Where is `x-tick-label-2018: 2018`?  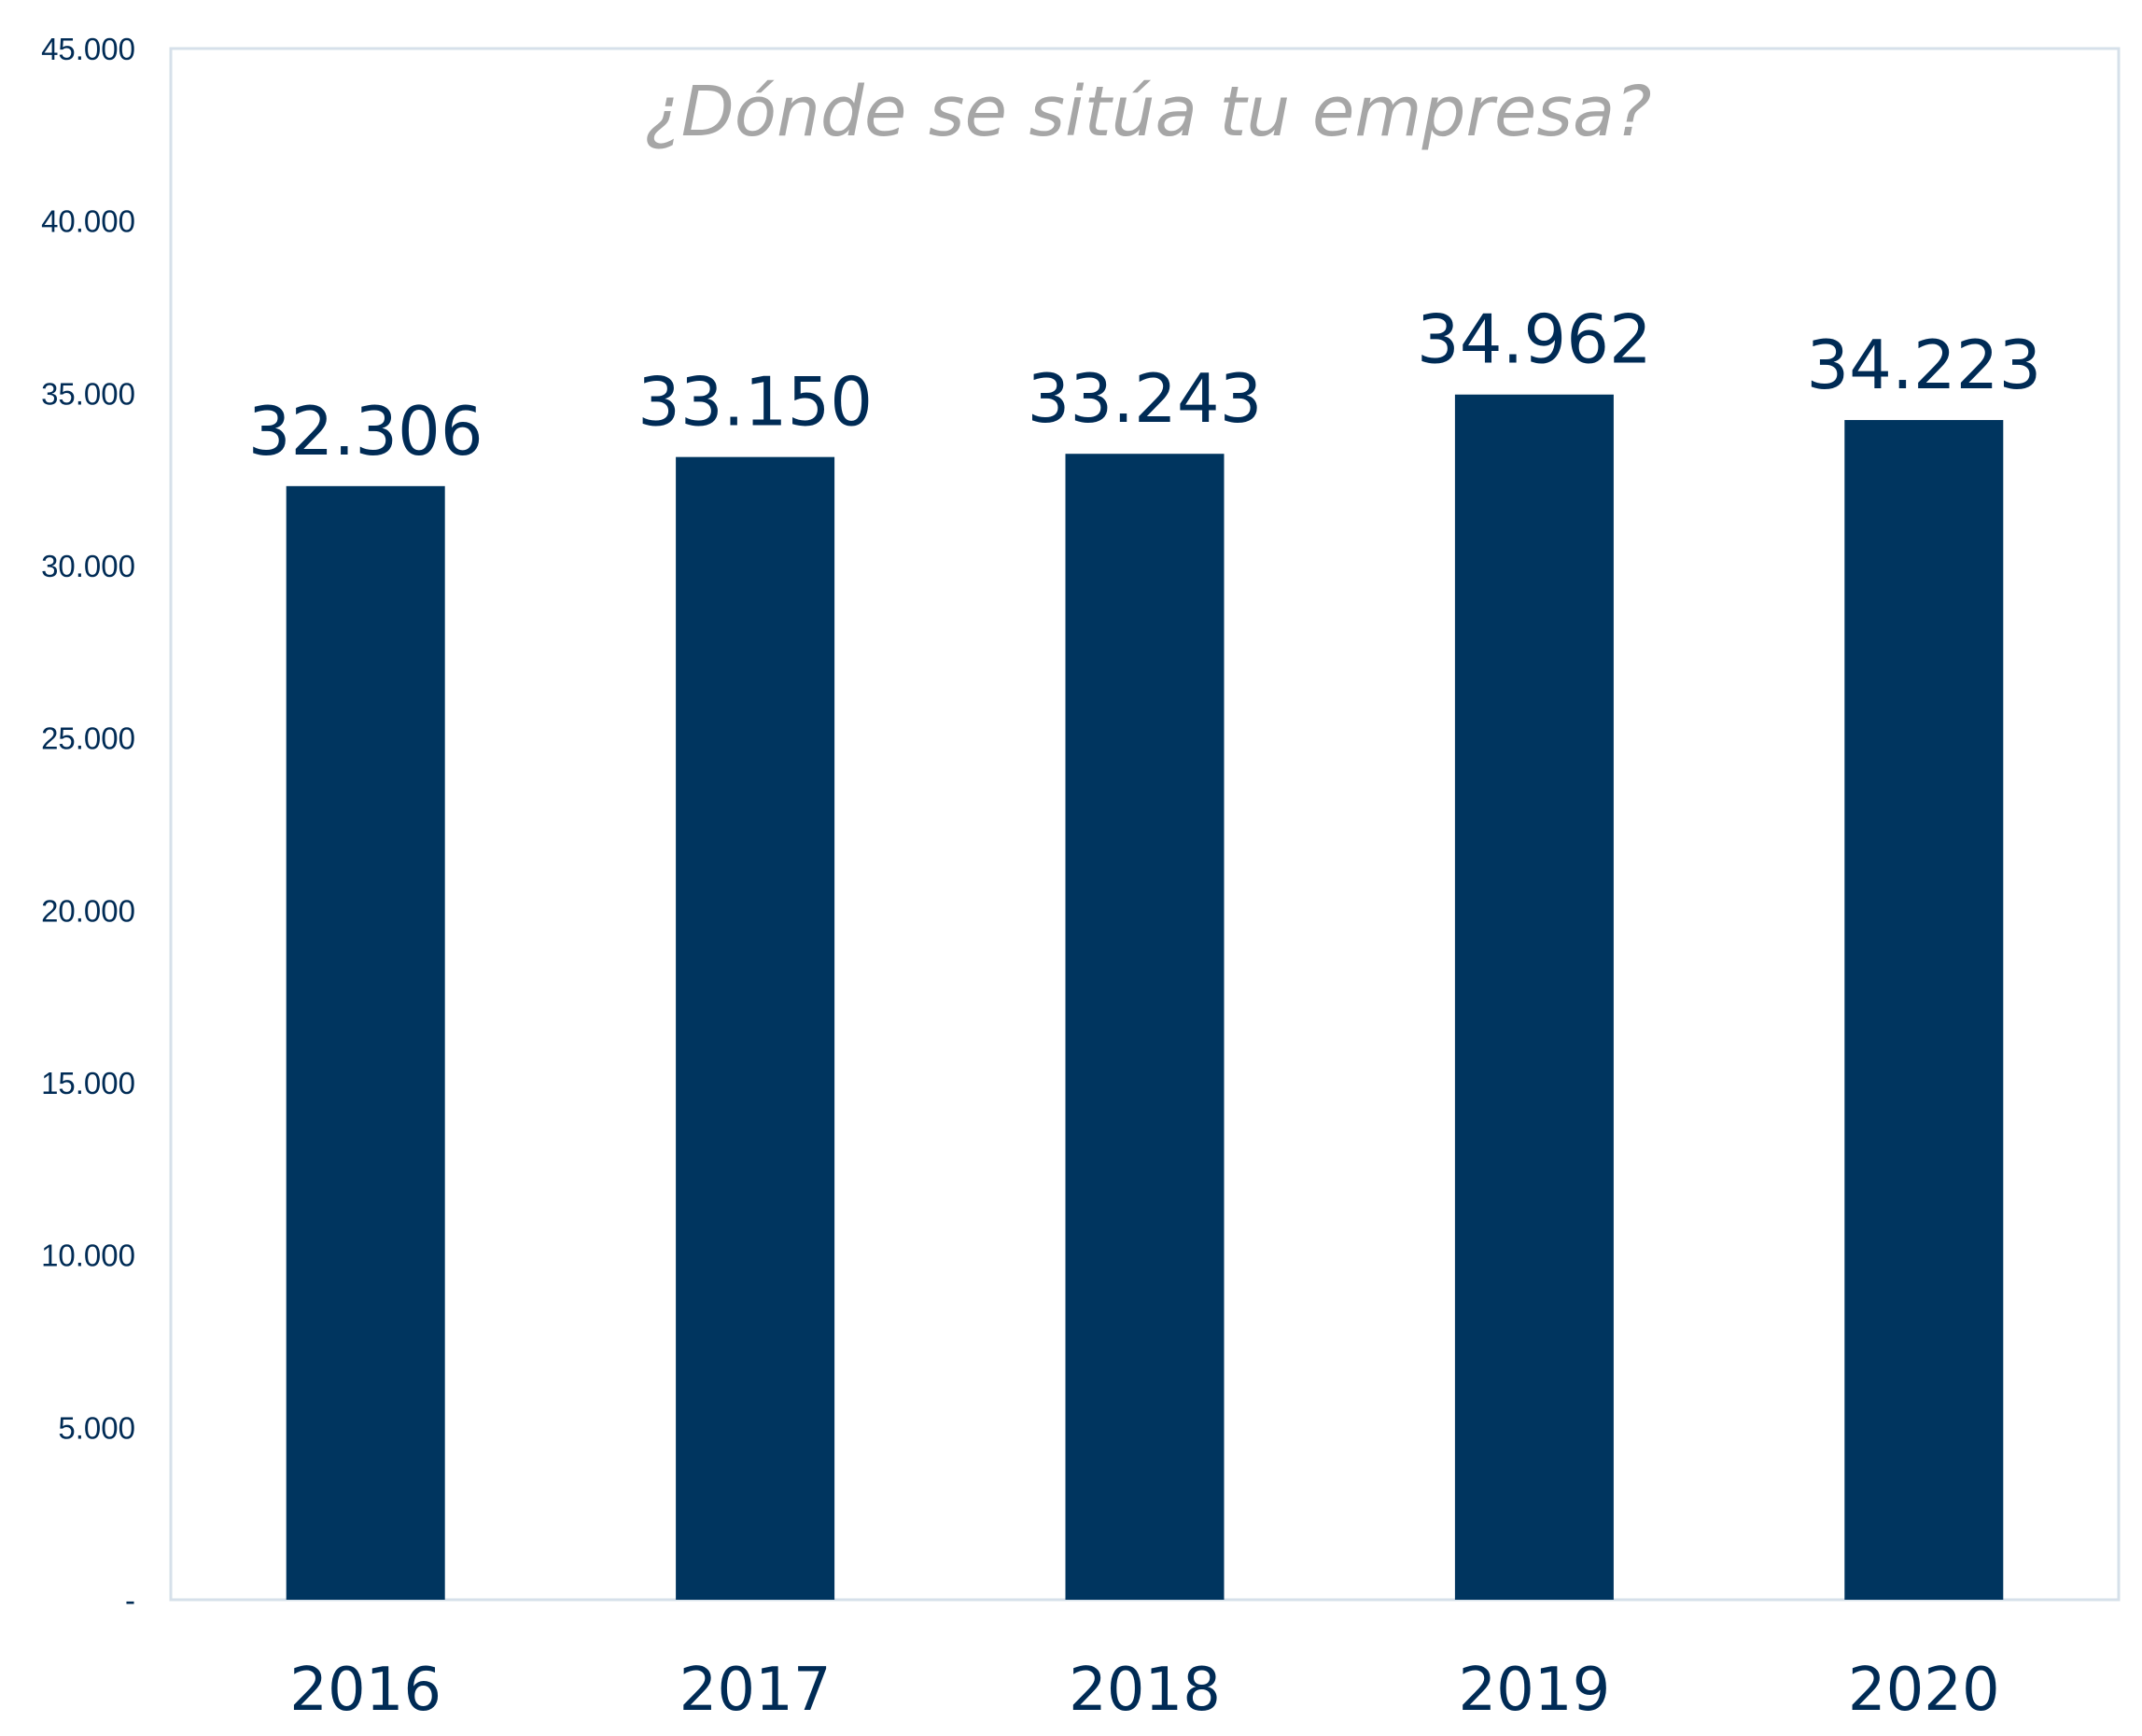 x-tick-label-2018: 2018 is located at coordinates (1145, 1690).